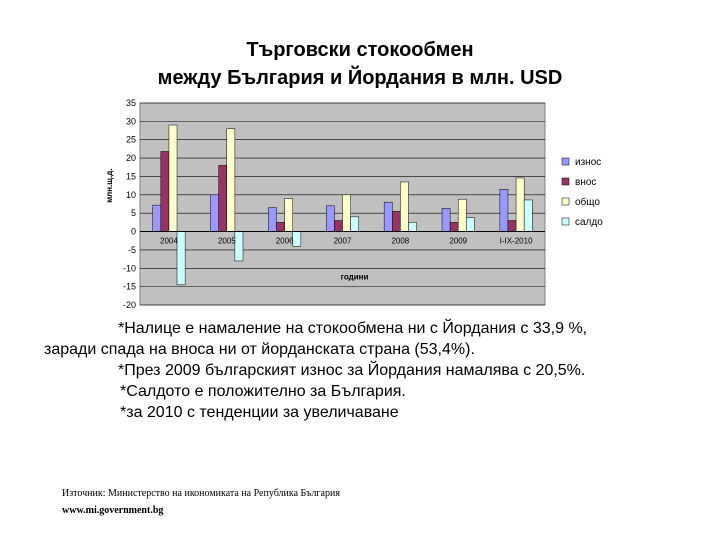 The width and height of the screenshot is (720, 540). Describe the element at coordinates (587, 202) in the screenshot. I see `legend-label: общо` at that location.